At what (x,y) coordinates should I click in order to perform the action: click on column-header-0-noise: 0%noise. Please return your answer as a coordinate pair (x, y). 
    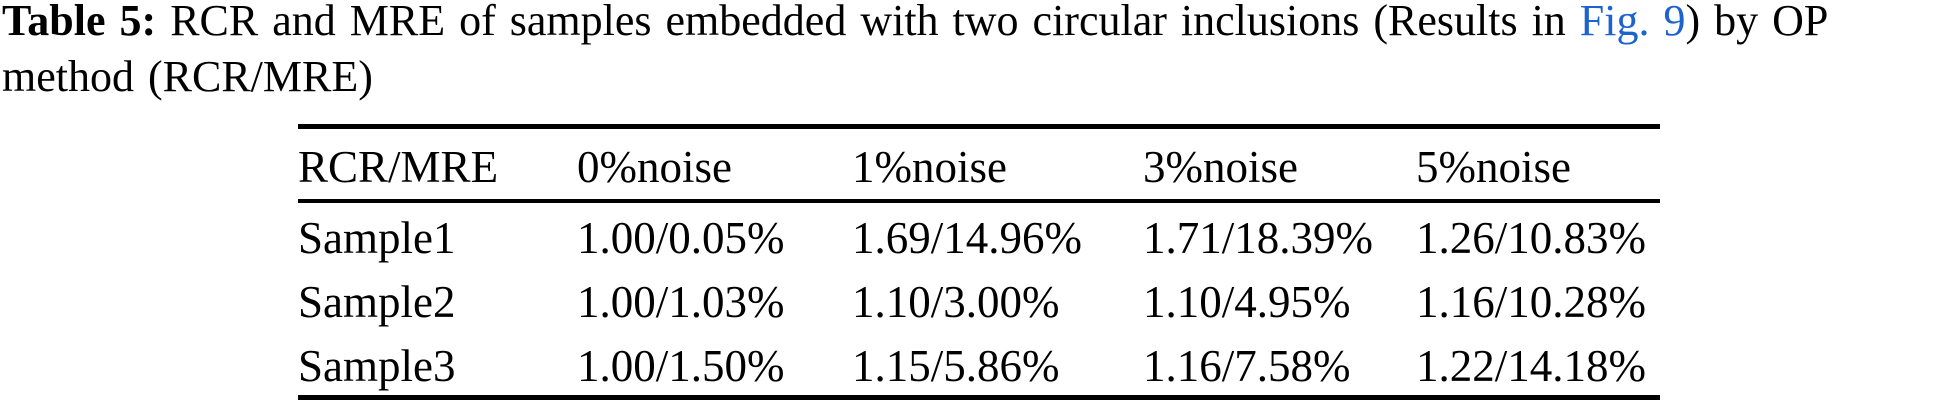
    Looking at the image, I should click on (714, 164).